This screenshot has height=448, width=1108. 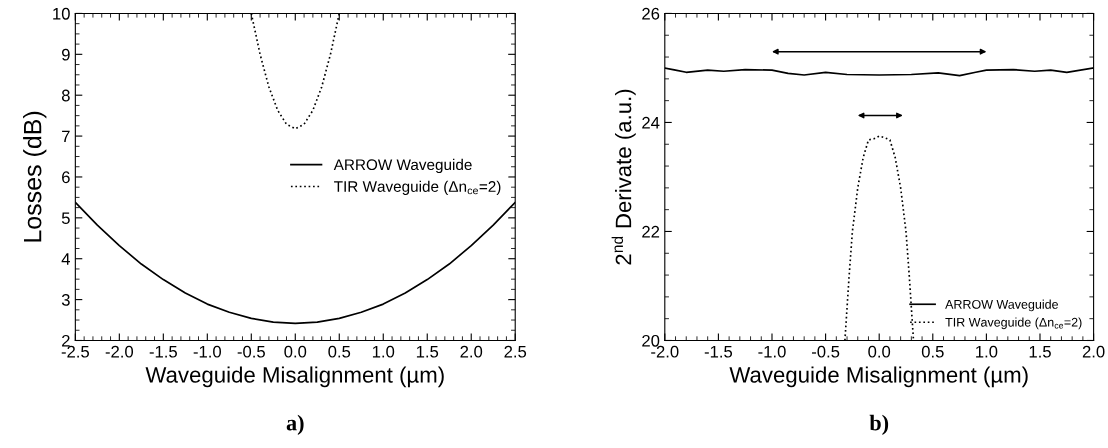 I want to click on y-tick-label: 24, so click(x=651, y=122).